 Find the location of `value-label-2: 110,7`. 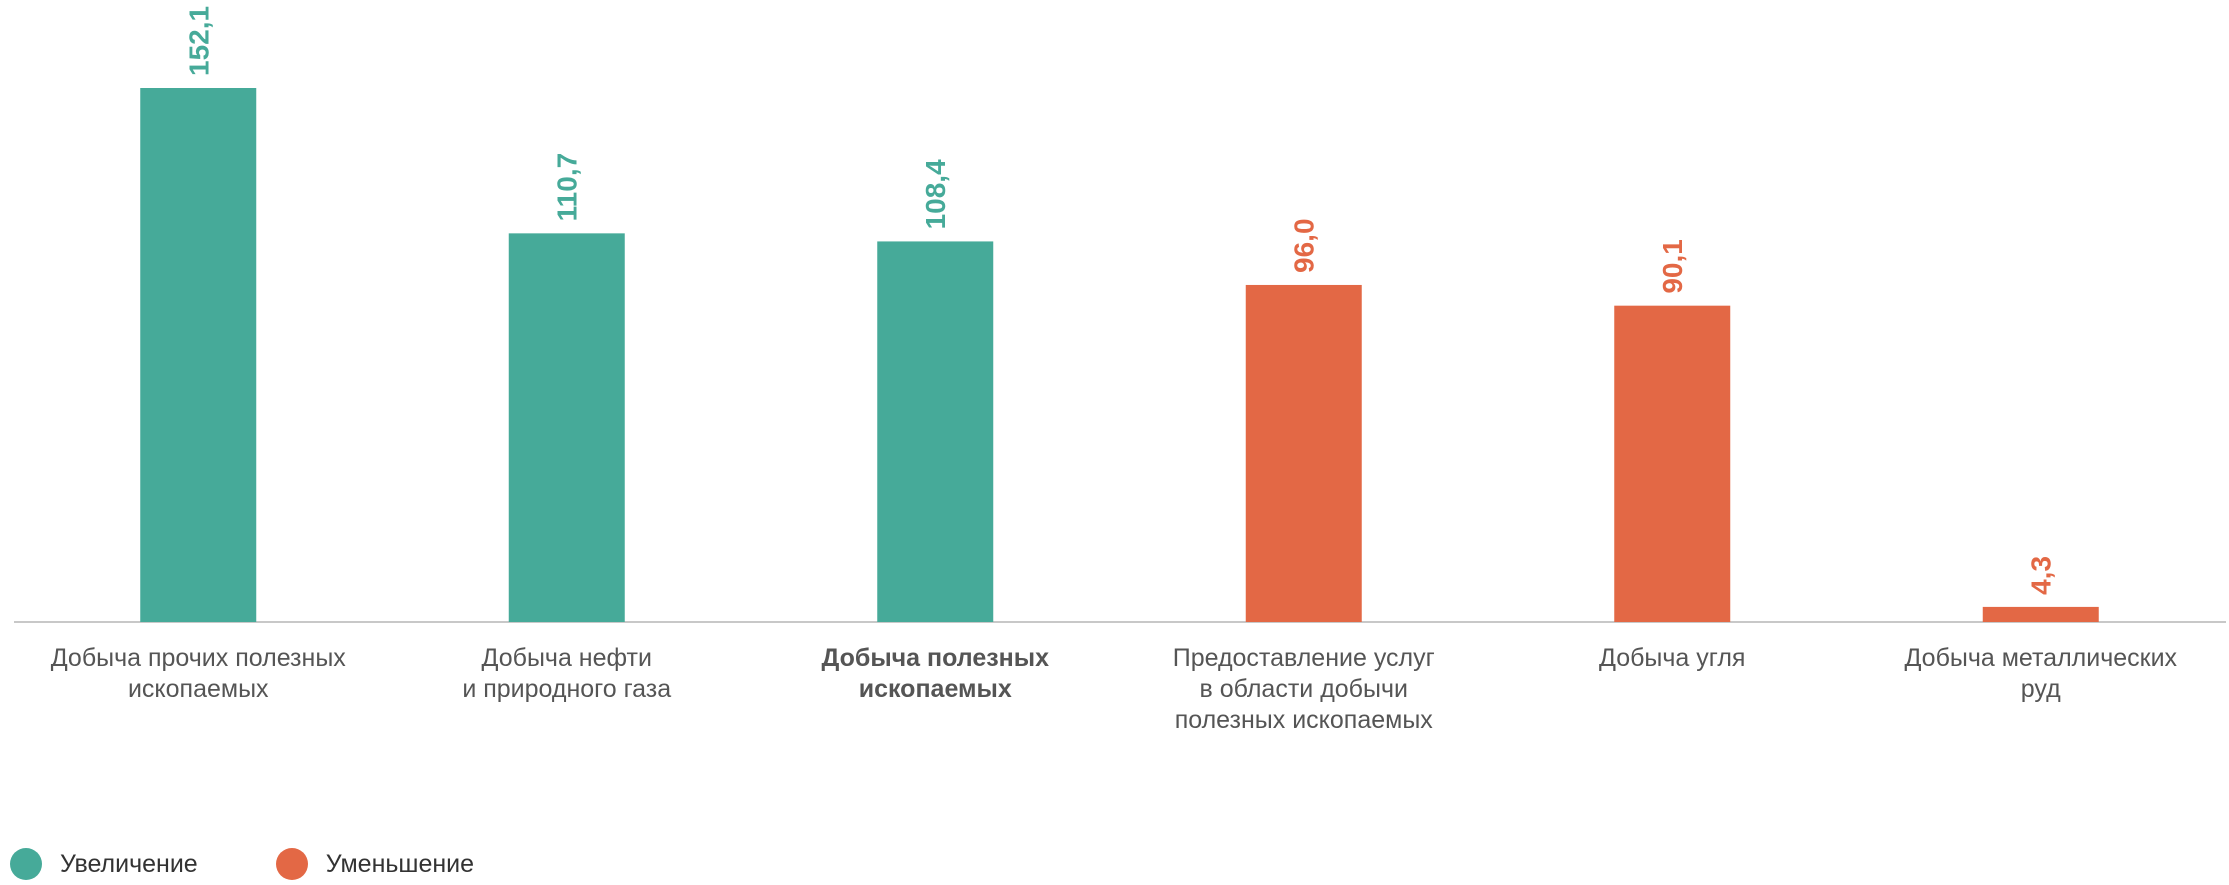

value-label-2: 110,7 is located at coordinates (567, 187).